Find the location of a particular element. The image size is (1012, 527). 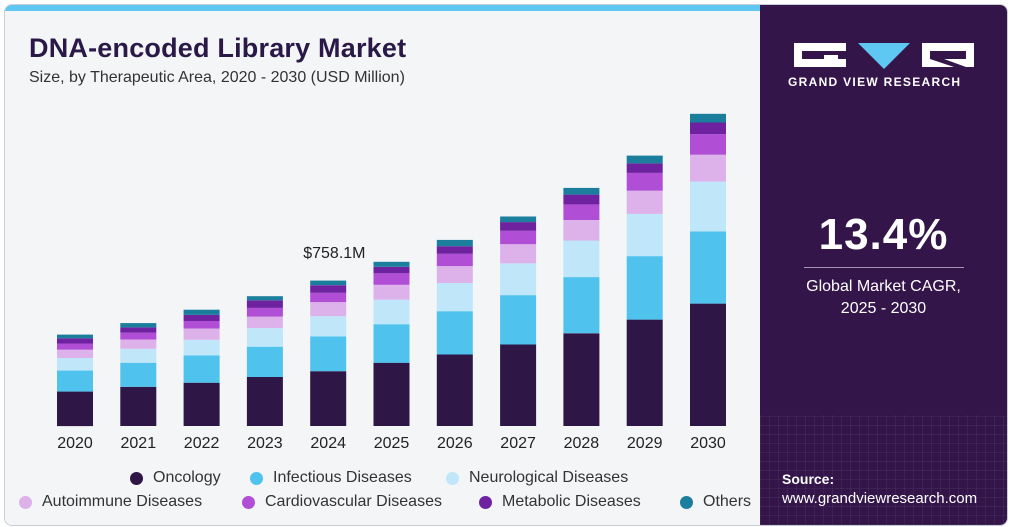

bar-segment-2021-cardiovascular-diseases is located at coordinates (138, 336).